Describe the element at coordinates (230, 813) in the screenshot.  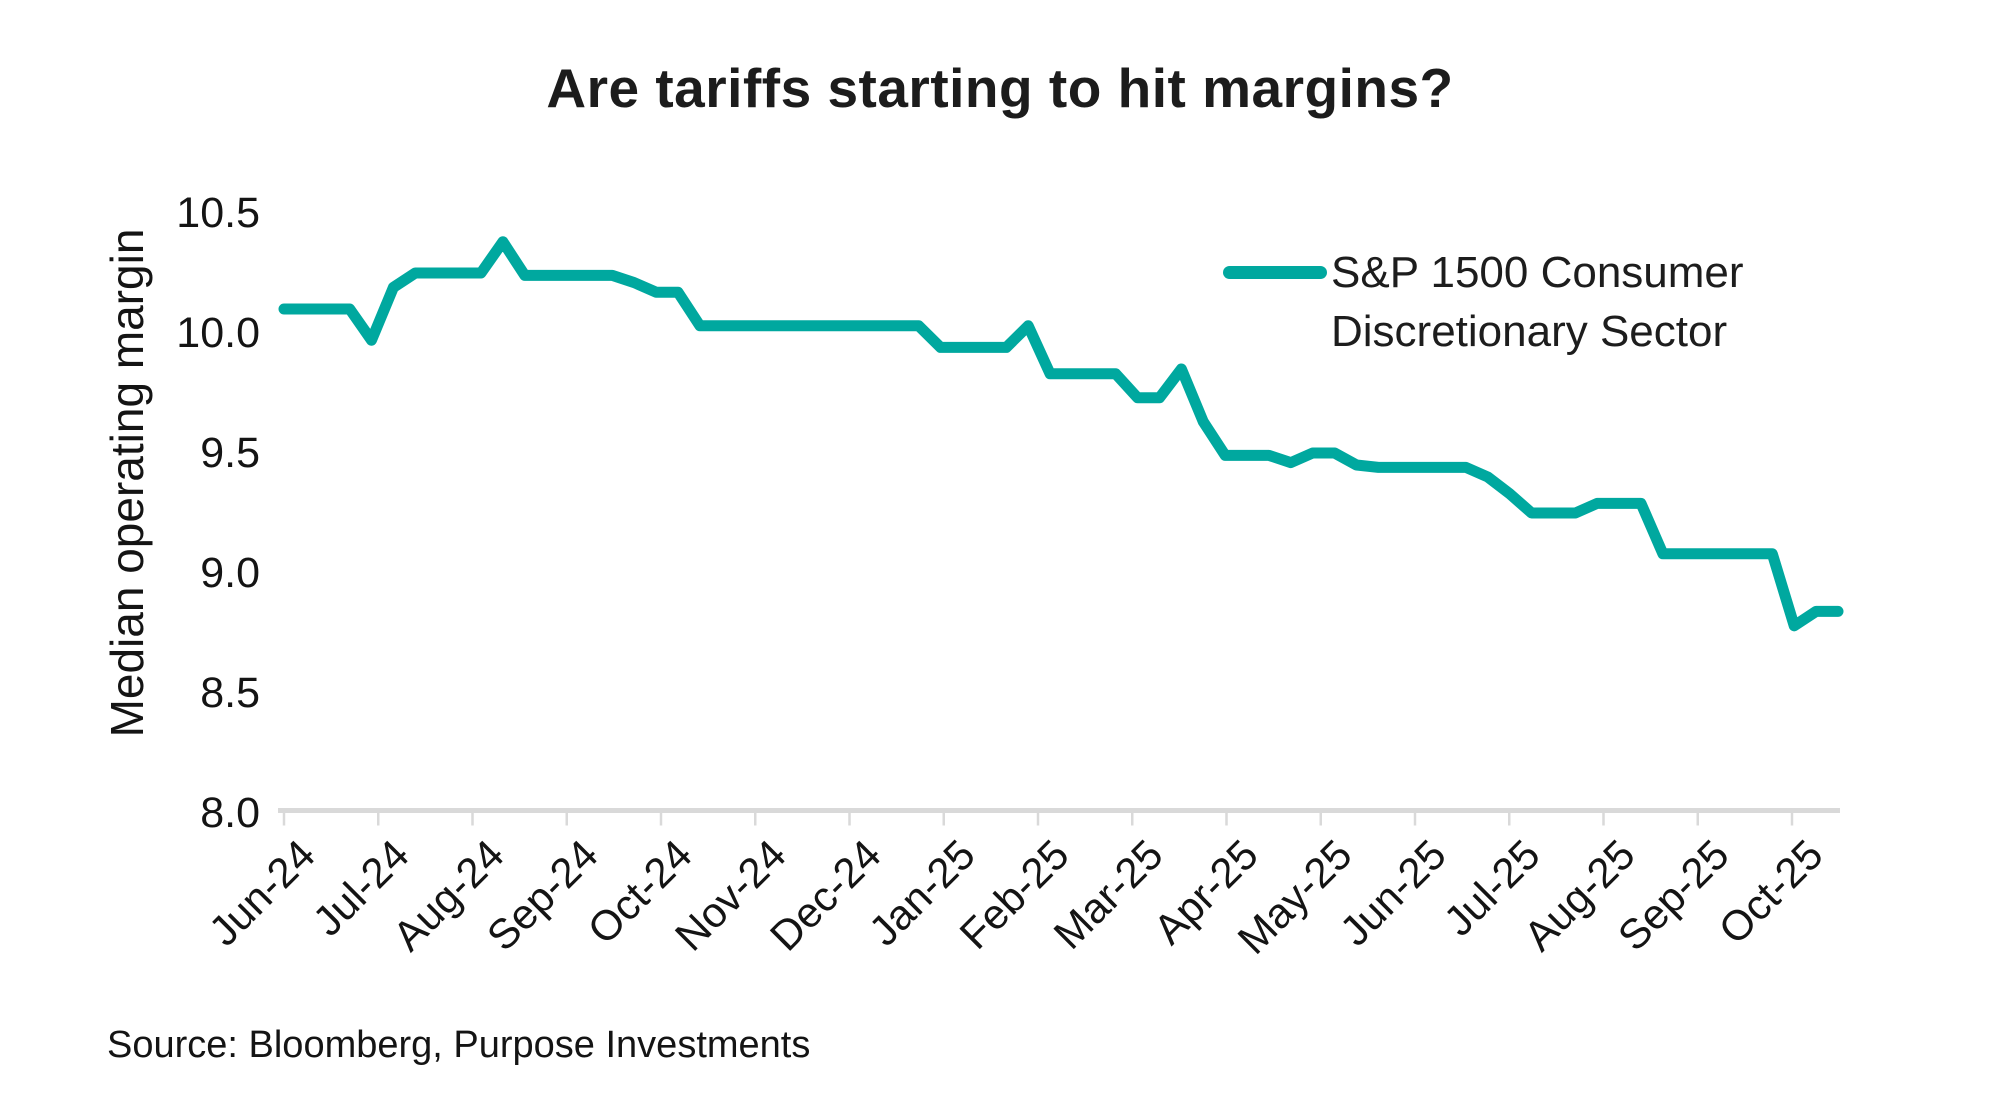
I see `y-tick-label: 8.0` at that location.